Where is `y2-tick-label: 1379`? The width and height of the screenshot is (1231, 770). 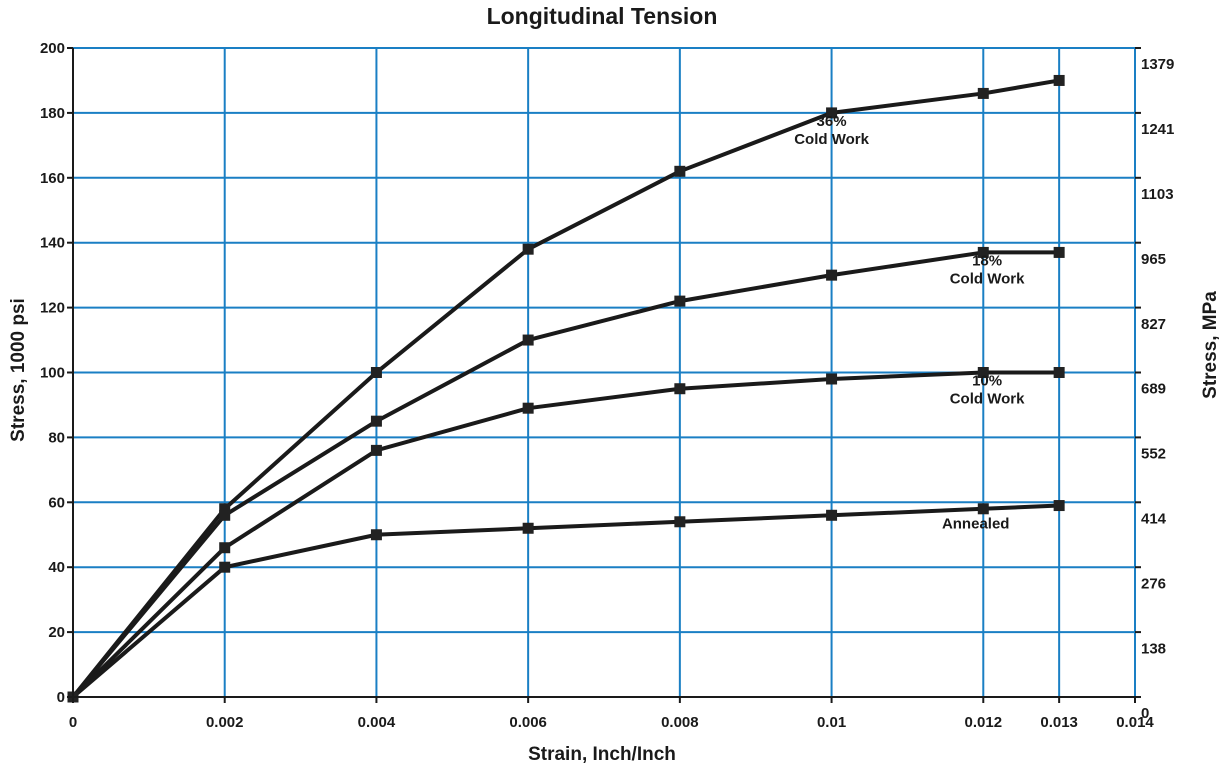
y2-tick-label: 1379 is located at coordinates (1157, 64).